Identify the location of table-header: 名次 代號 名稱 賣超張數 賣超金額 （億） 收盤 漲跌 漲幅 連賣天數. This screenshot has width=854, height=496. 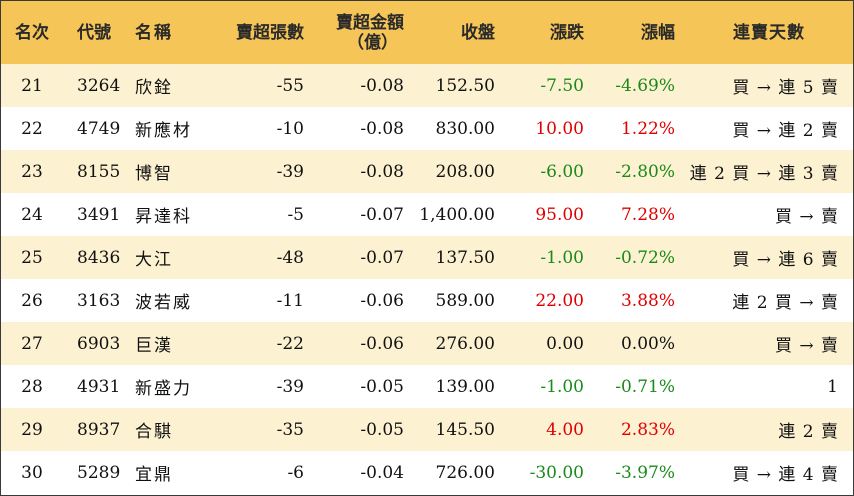
(427, 32).